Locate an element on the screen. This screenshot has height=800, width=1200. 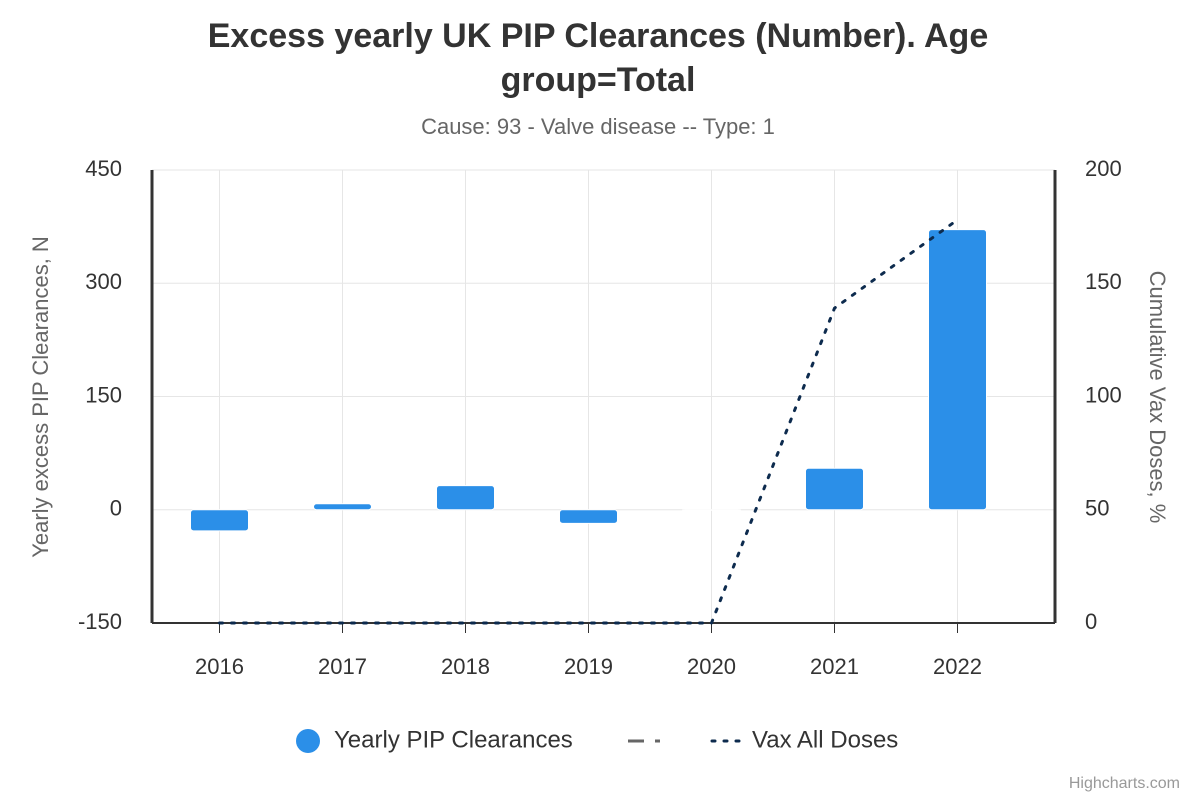
chart-title: group=Total is located at coordinates (598, 80).